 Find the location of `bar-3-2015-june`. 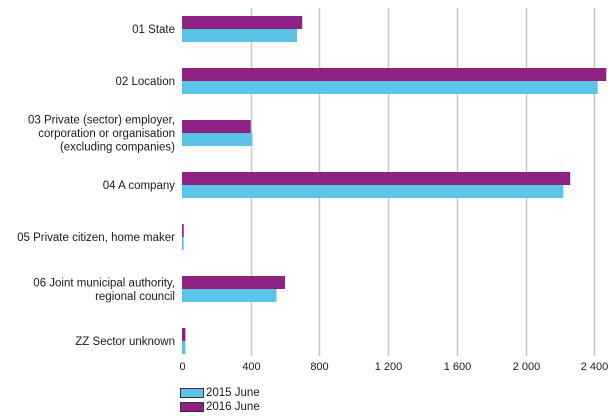

bar-3-2015-june is located at coordinates (217, 139).